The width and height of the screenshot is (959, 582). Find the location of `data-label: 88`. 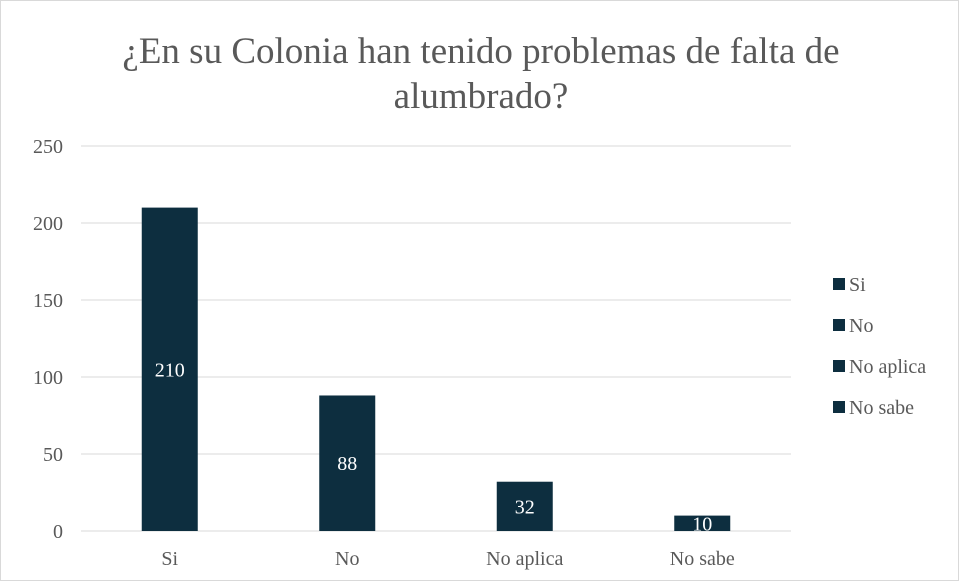

data-label: 88 is located at coordinates (347, 464).